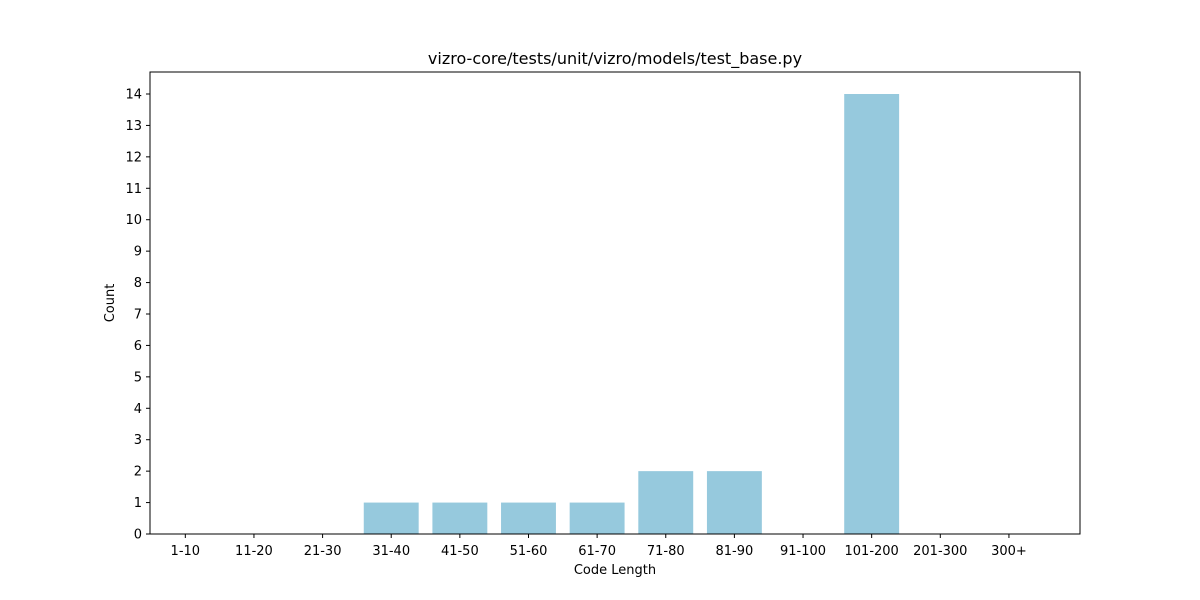  Describe the element at coordinates (615, 570) in the screenshot. I see `x-axis-label: Code Length` at that location.